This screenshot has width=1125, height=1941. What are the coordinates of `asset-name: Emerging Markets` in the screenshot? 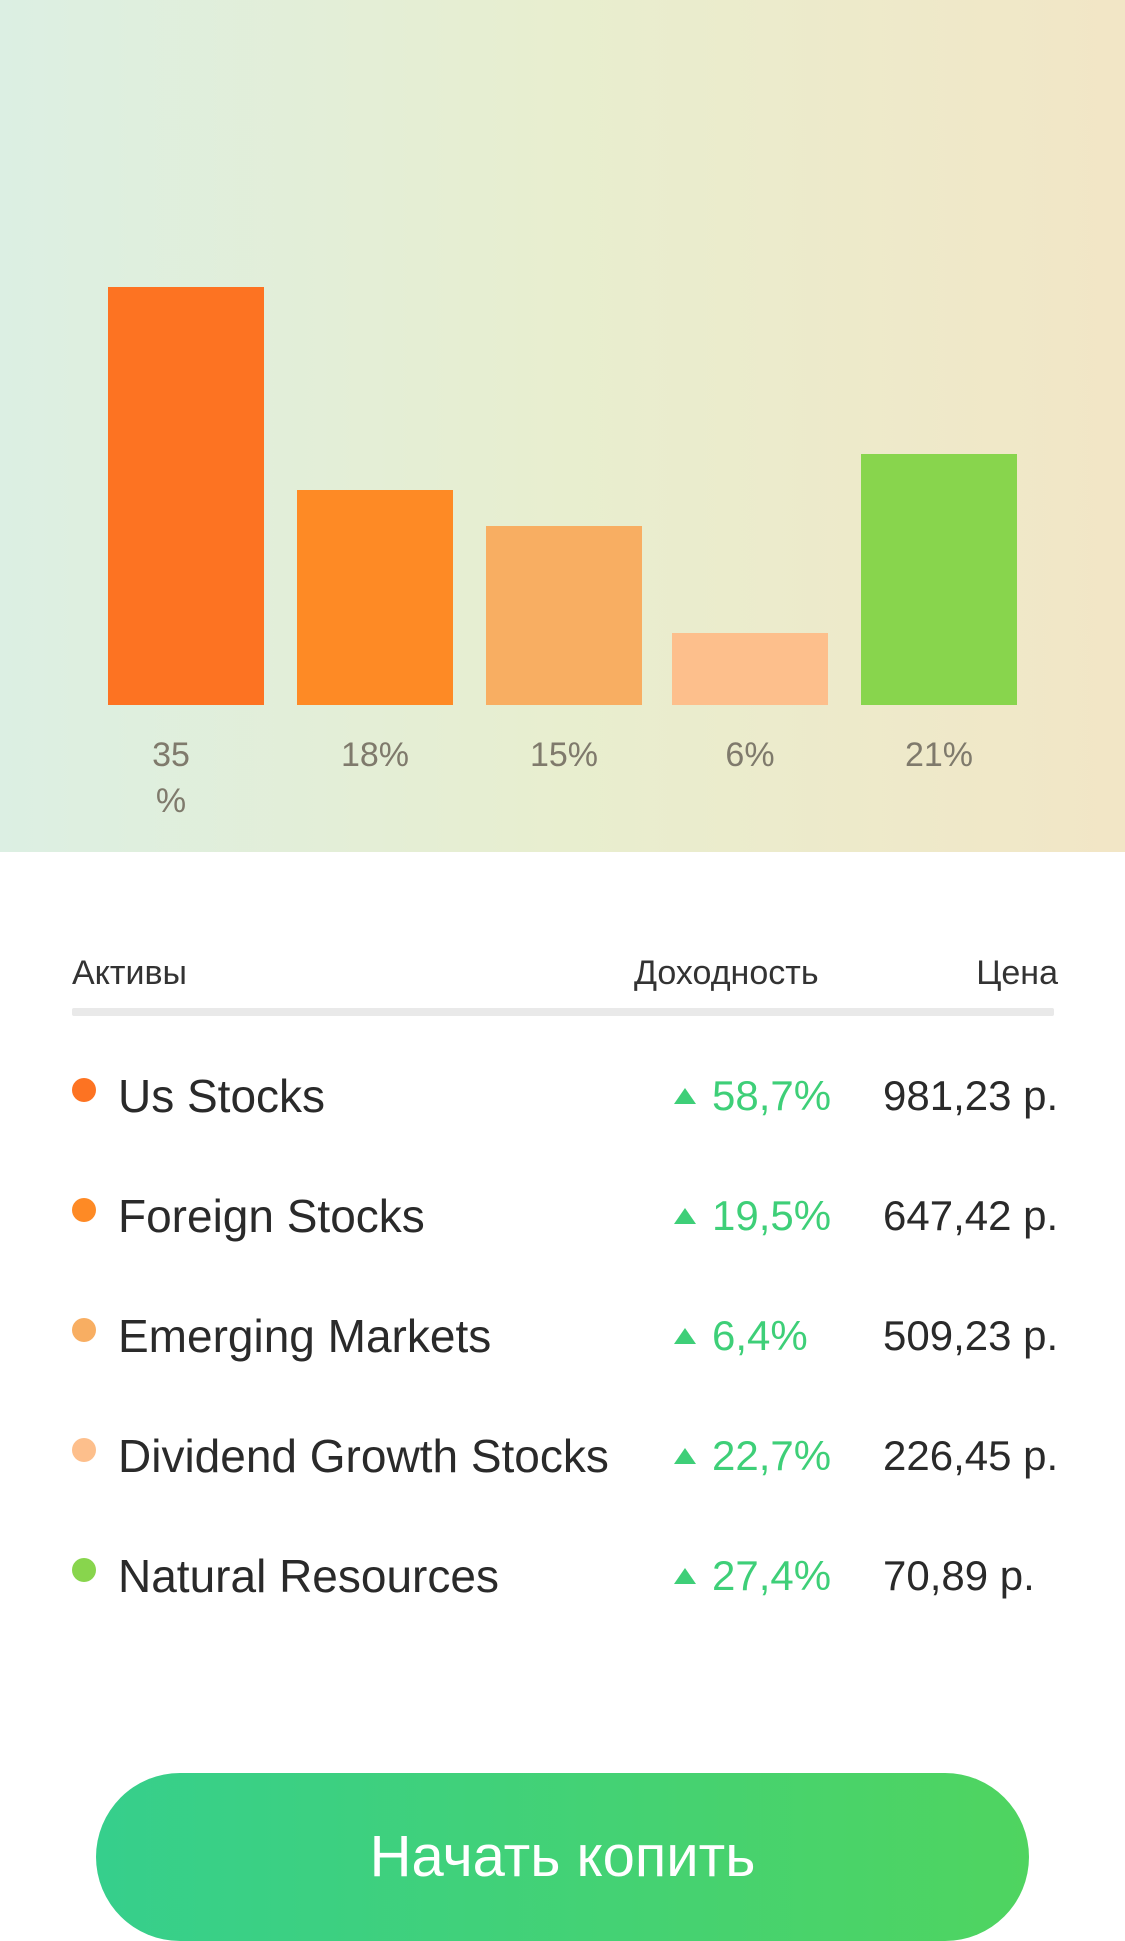 It's located at (305, 1336).